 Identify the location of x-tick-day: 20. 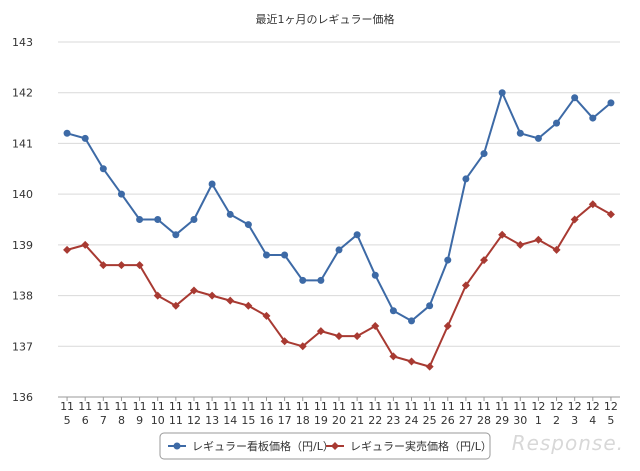
(339, 420).